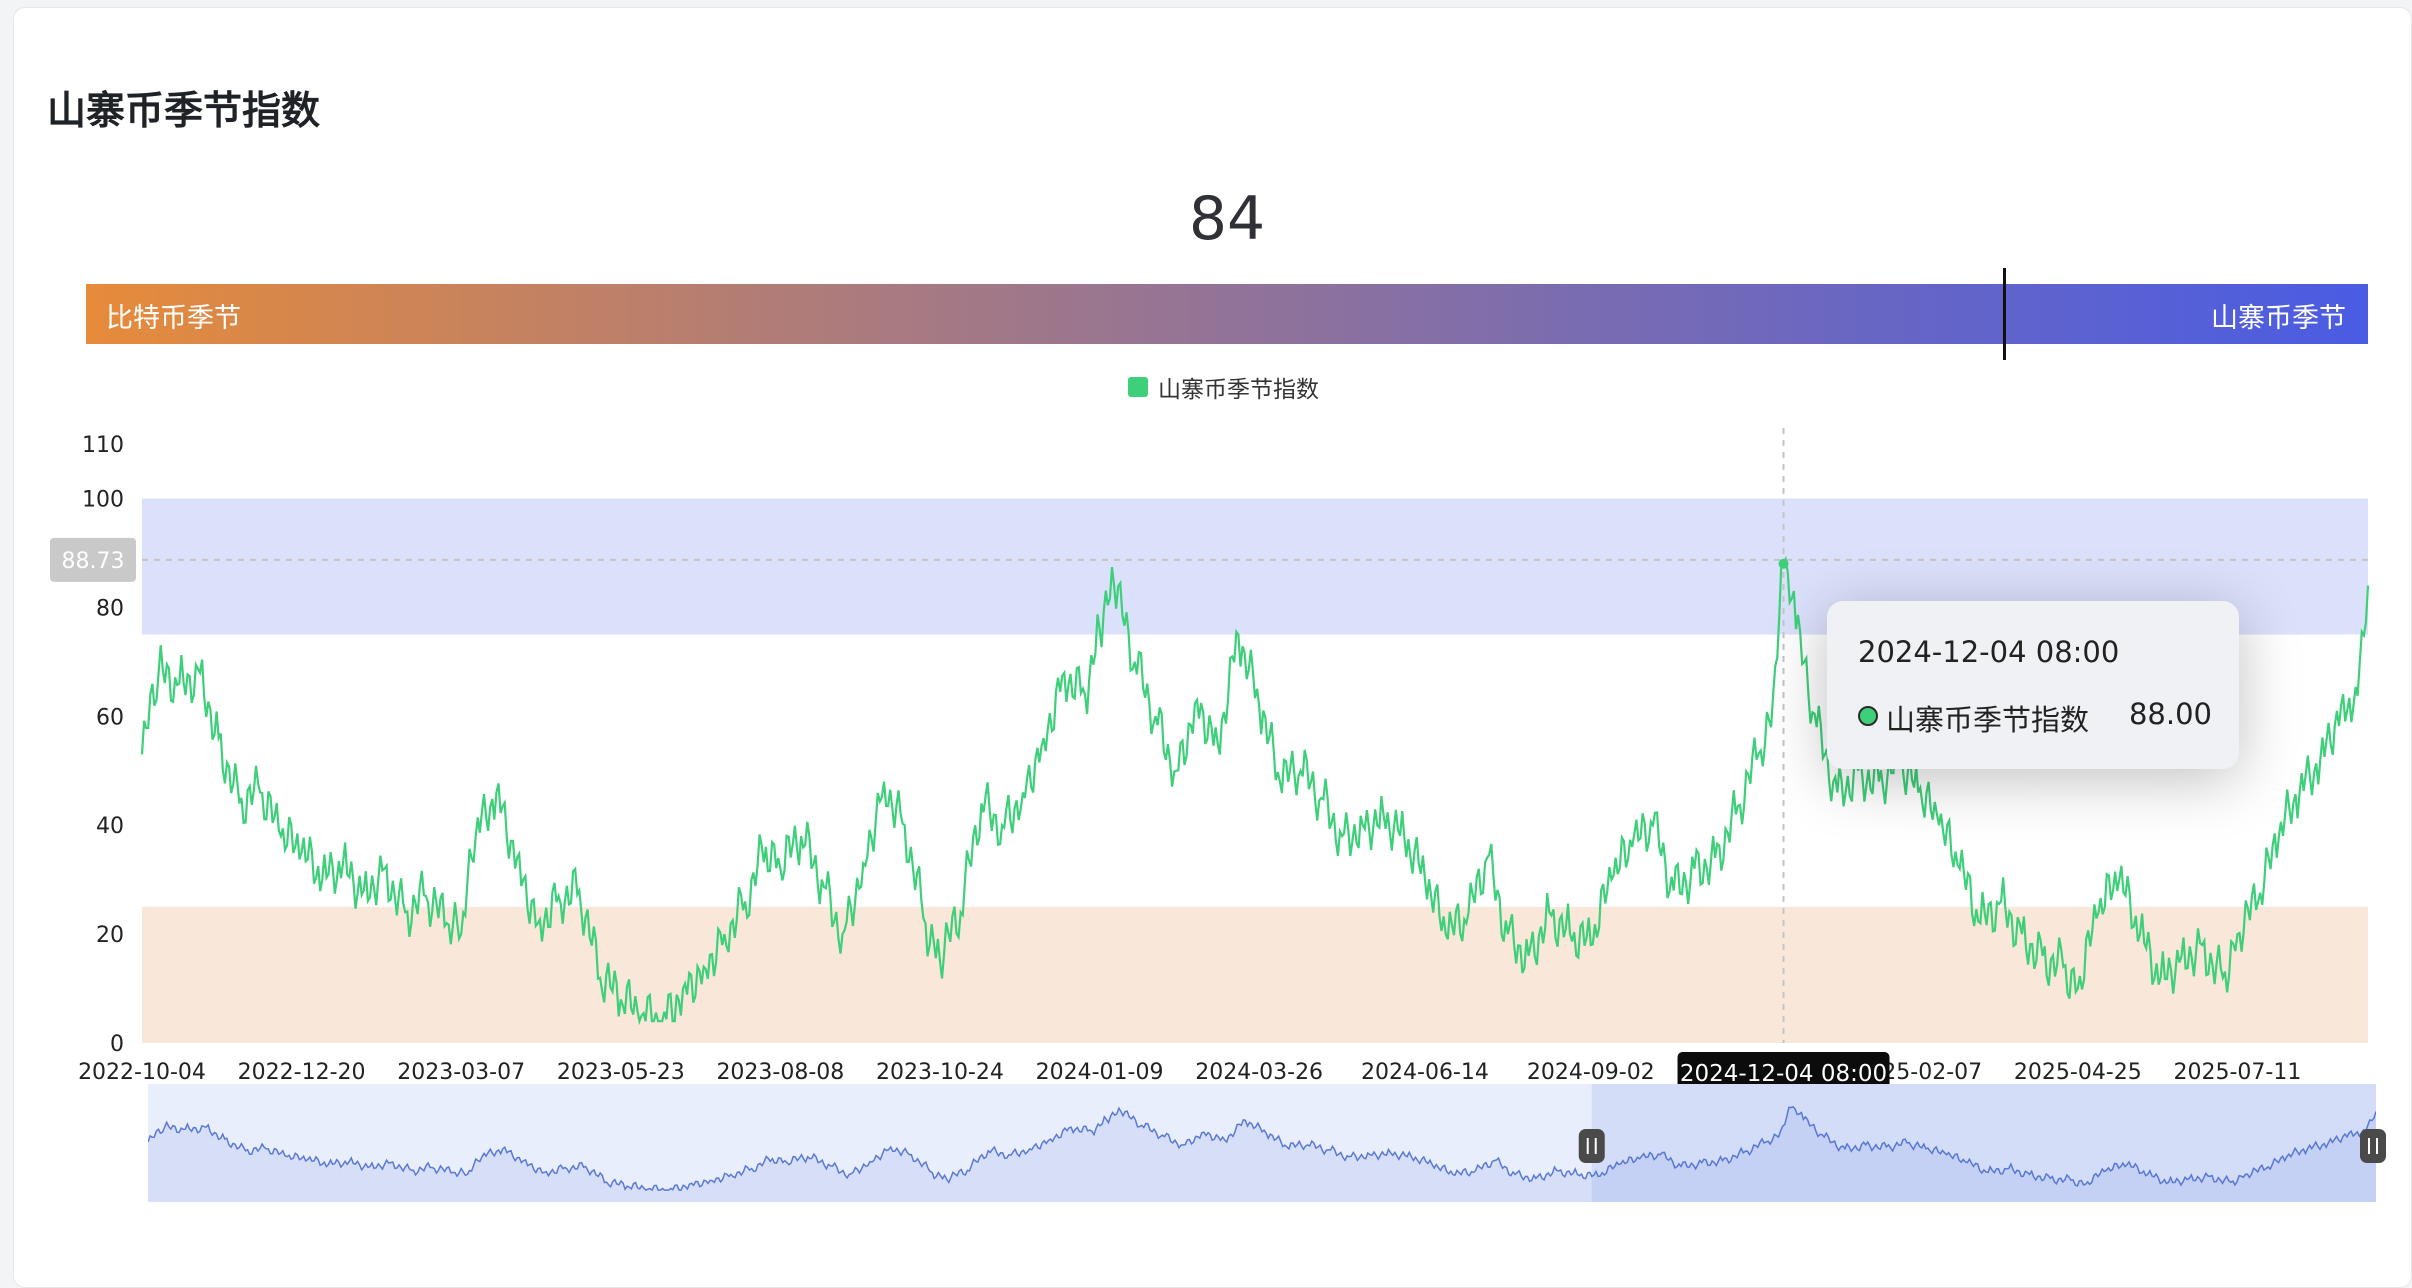 This screenshot has height=1288, width=2412. Describe the element at coordinates (2033, 685) in the screenshot. I see `chart-tooltip: 2024-12-04 08:00 山寨币季节指数 88.00` at that location.